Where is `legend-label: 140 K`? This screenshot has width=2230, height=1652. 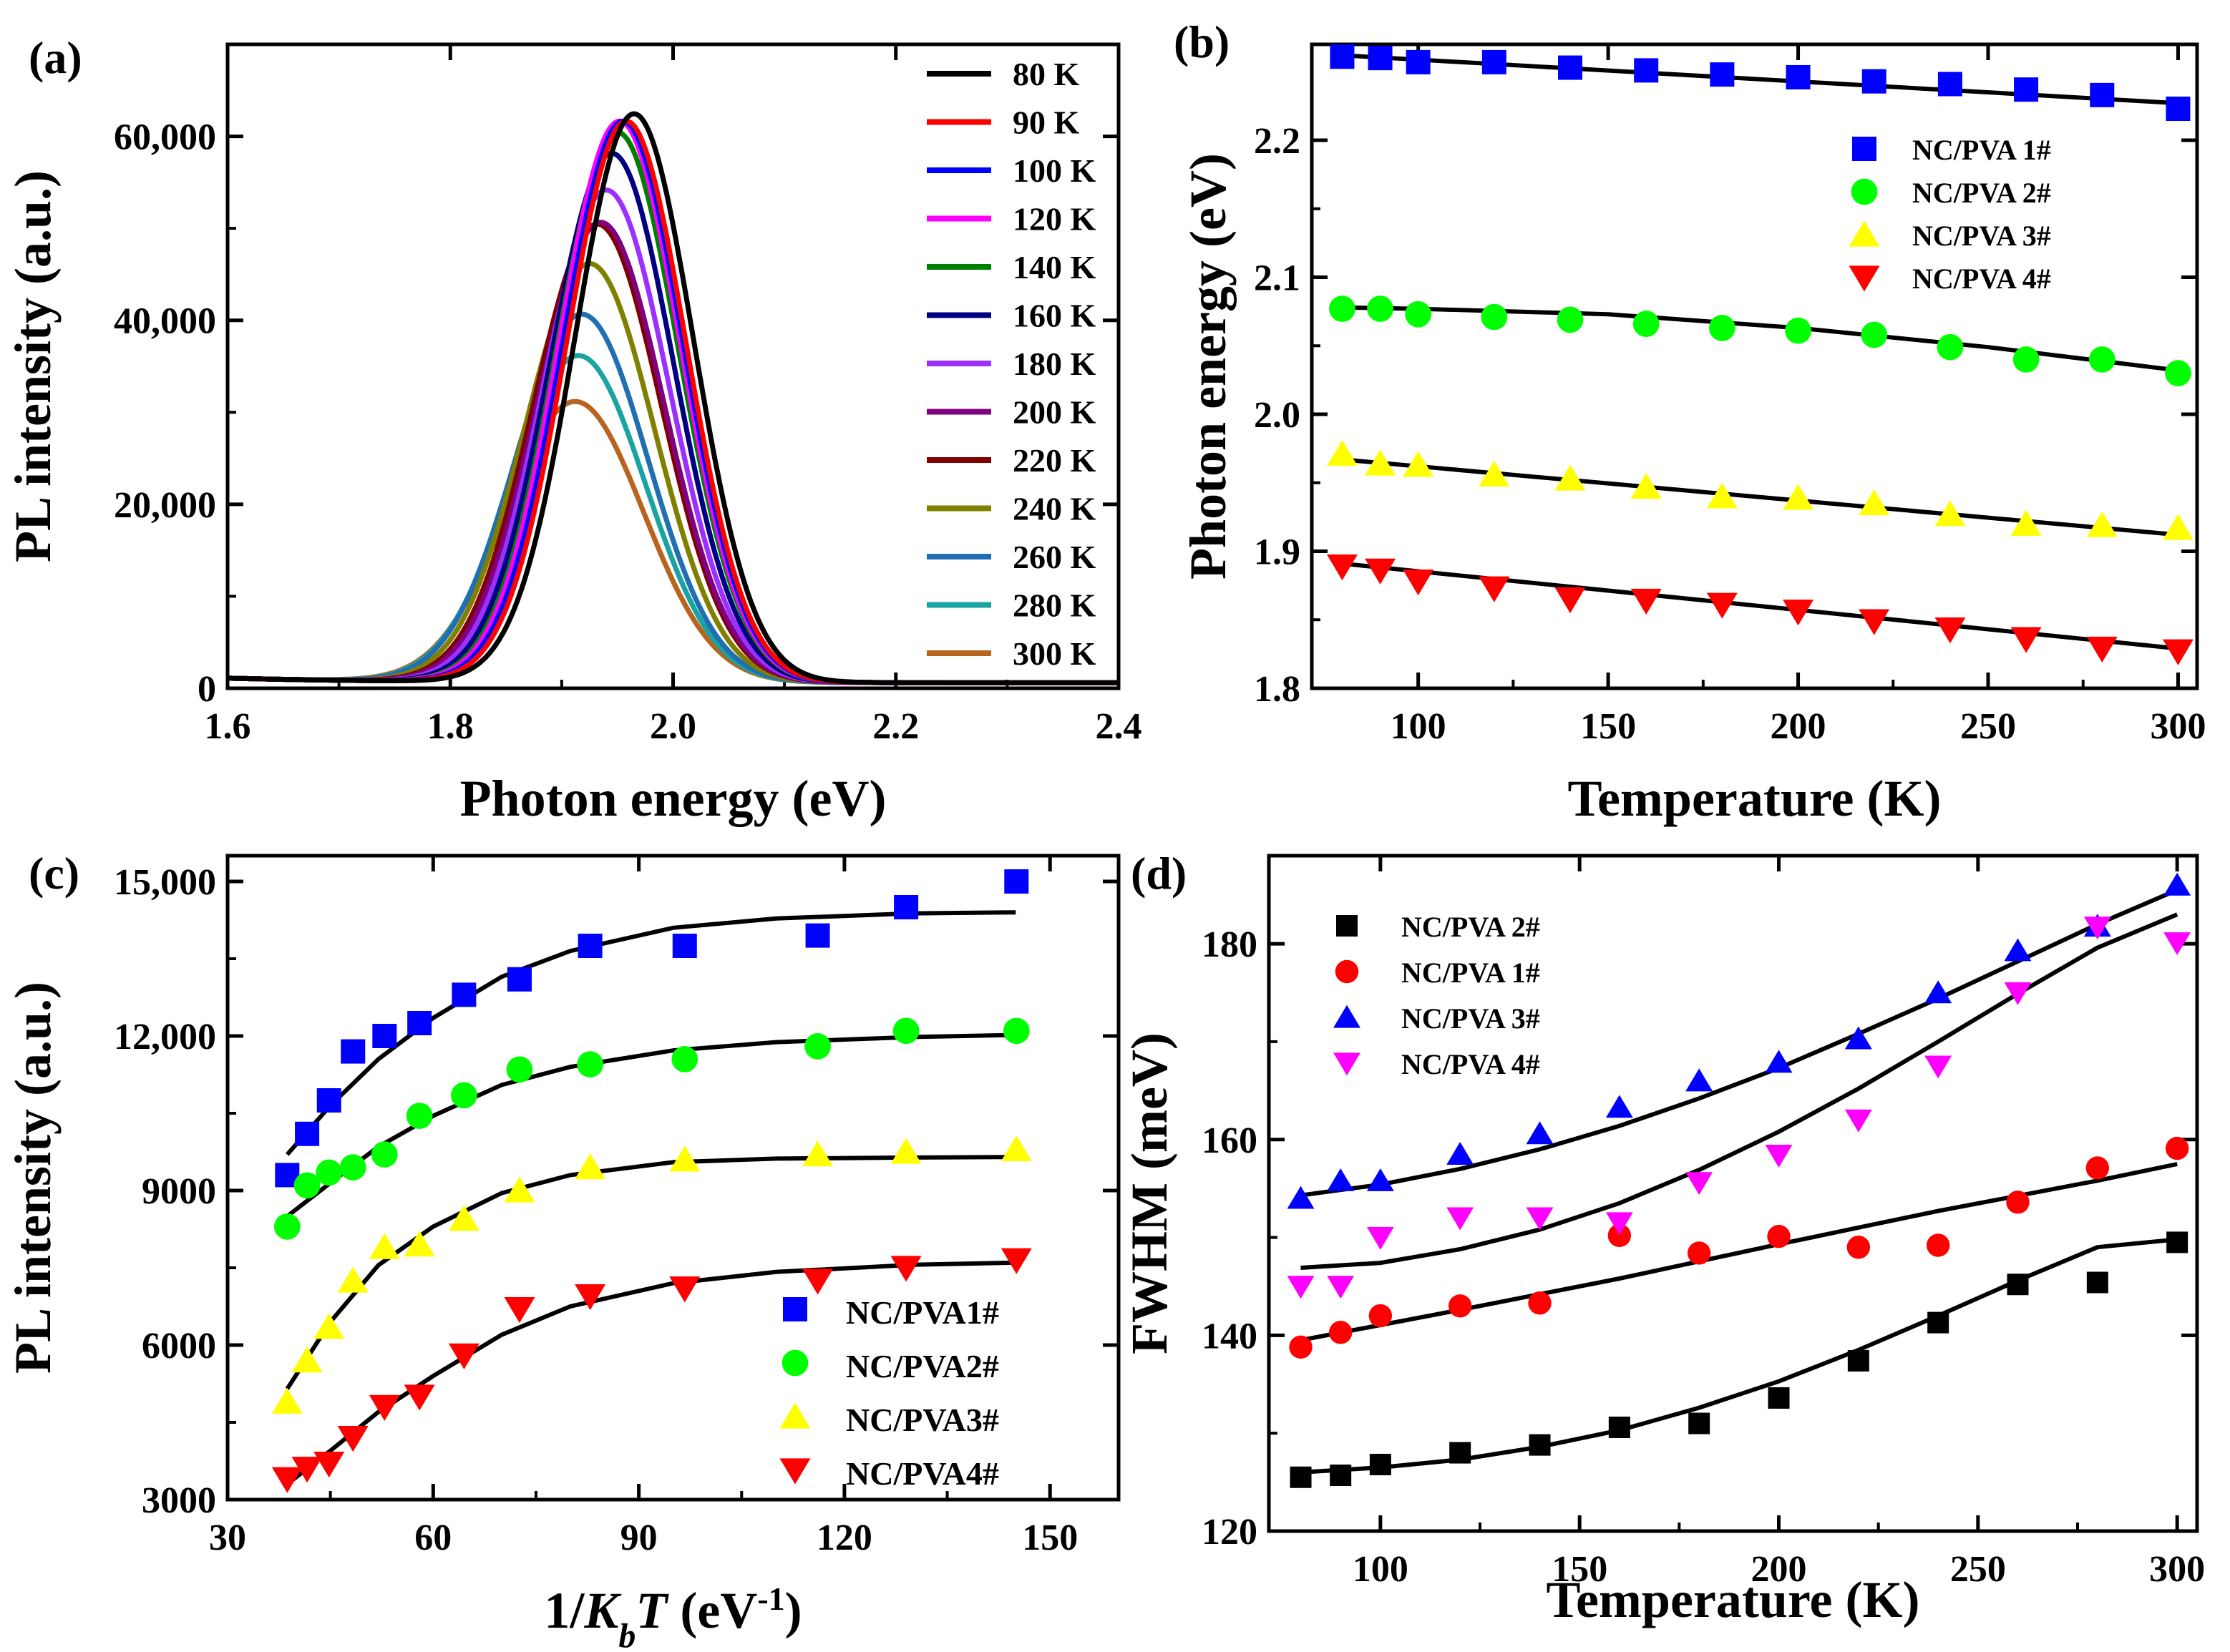
legend-label: 140 K is located at coordinates (1054, 267).